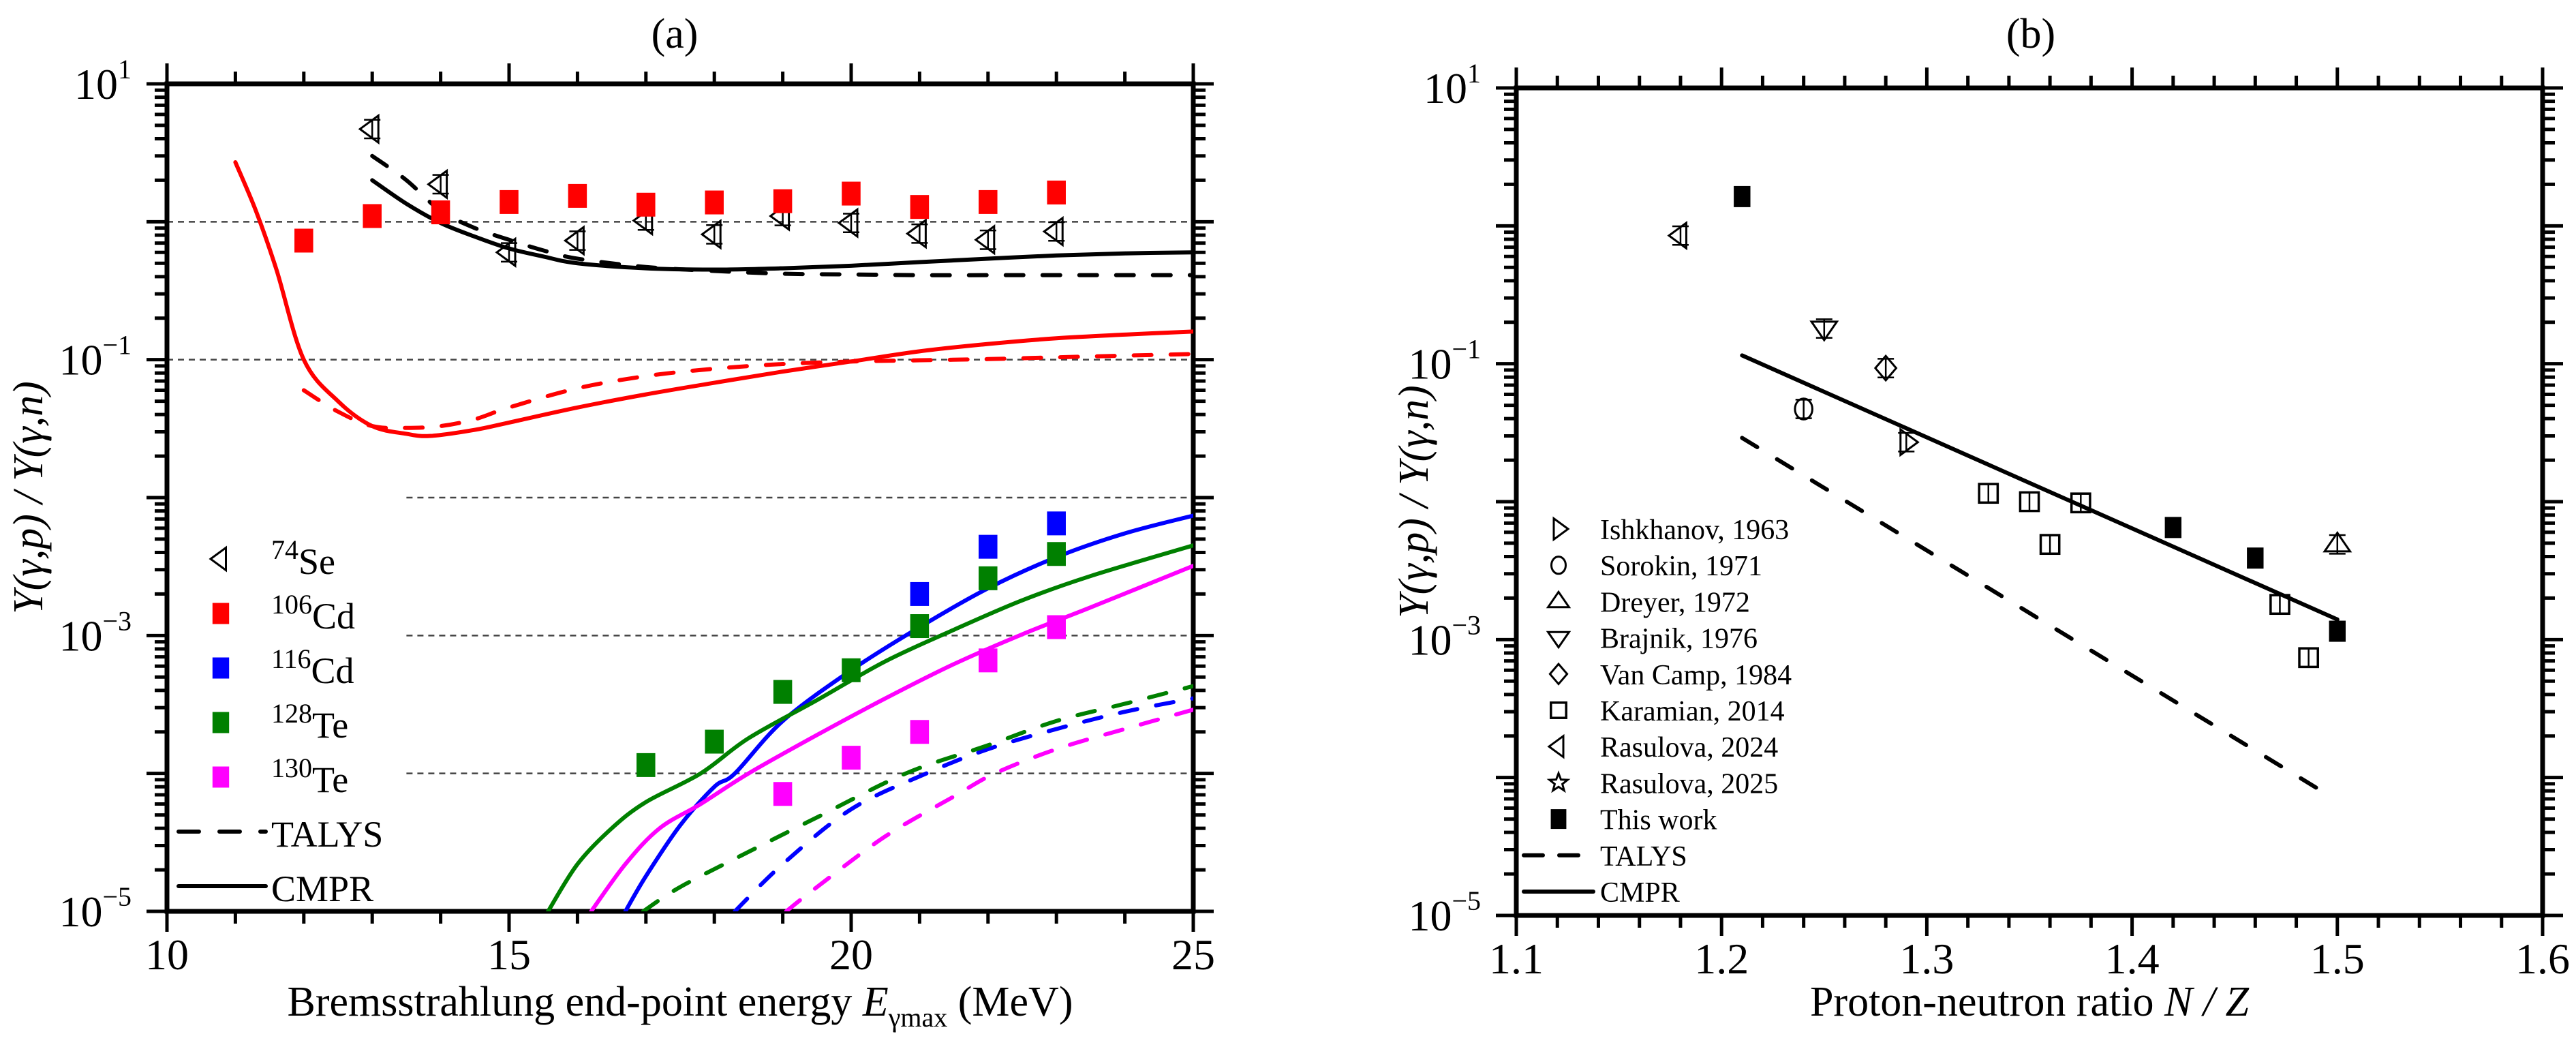 The height and width of the screenshot is (1047, 2576). Describe the element at coordinates (2542, 959) in the screenshot. I see `x-tick-label: 1.6` at that location.